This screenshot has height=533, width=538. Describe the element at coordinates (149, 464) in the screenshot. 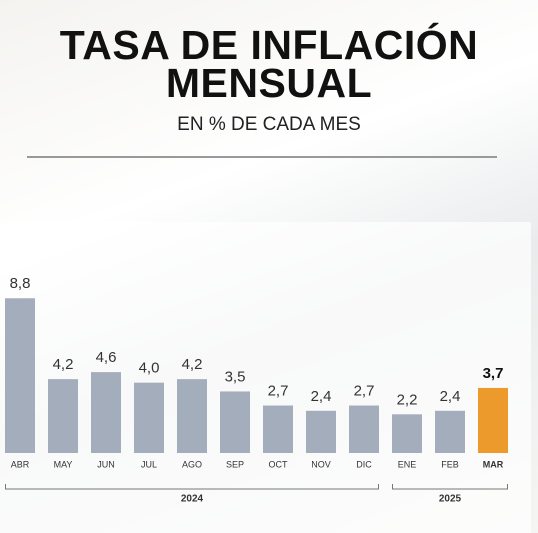

I see `x-tick-label: JUL` at that location.